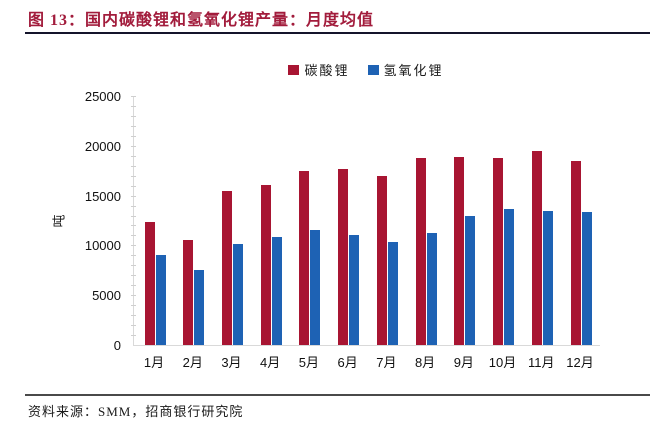 The width and height of the screenshot is (656, 430). I want to click on bar-hydroxide-12月, so click(586, 278).